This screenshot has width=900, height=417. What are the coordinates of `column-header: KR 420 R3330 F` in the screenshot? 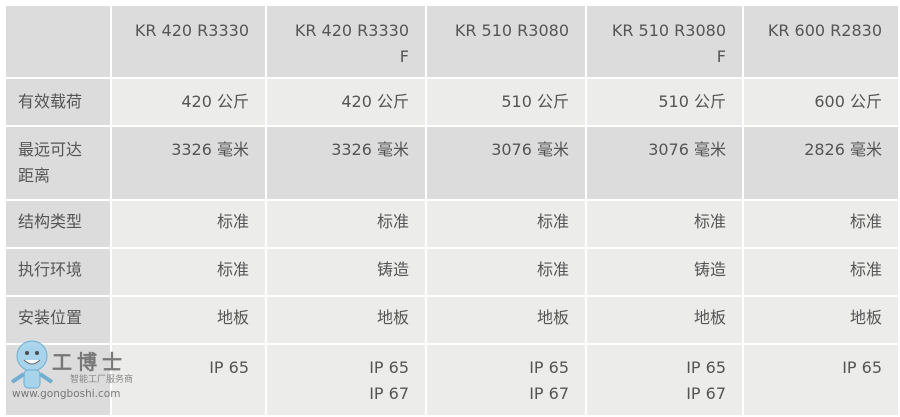 It's located at (346, 41).